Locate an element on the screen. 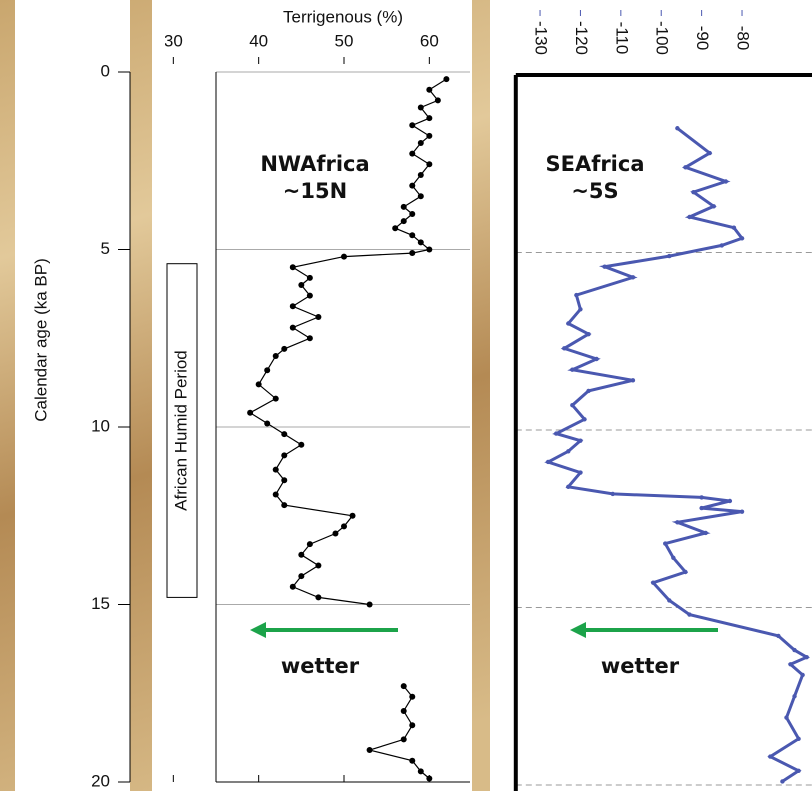 The height and width of the screenshot is (791, 812). x-tick-label: 40 is located at coordinates (258, 40).